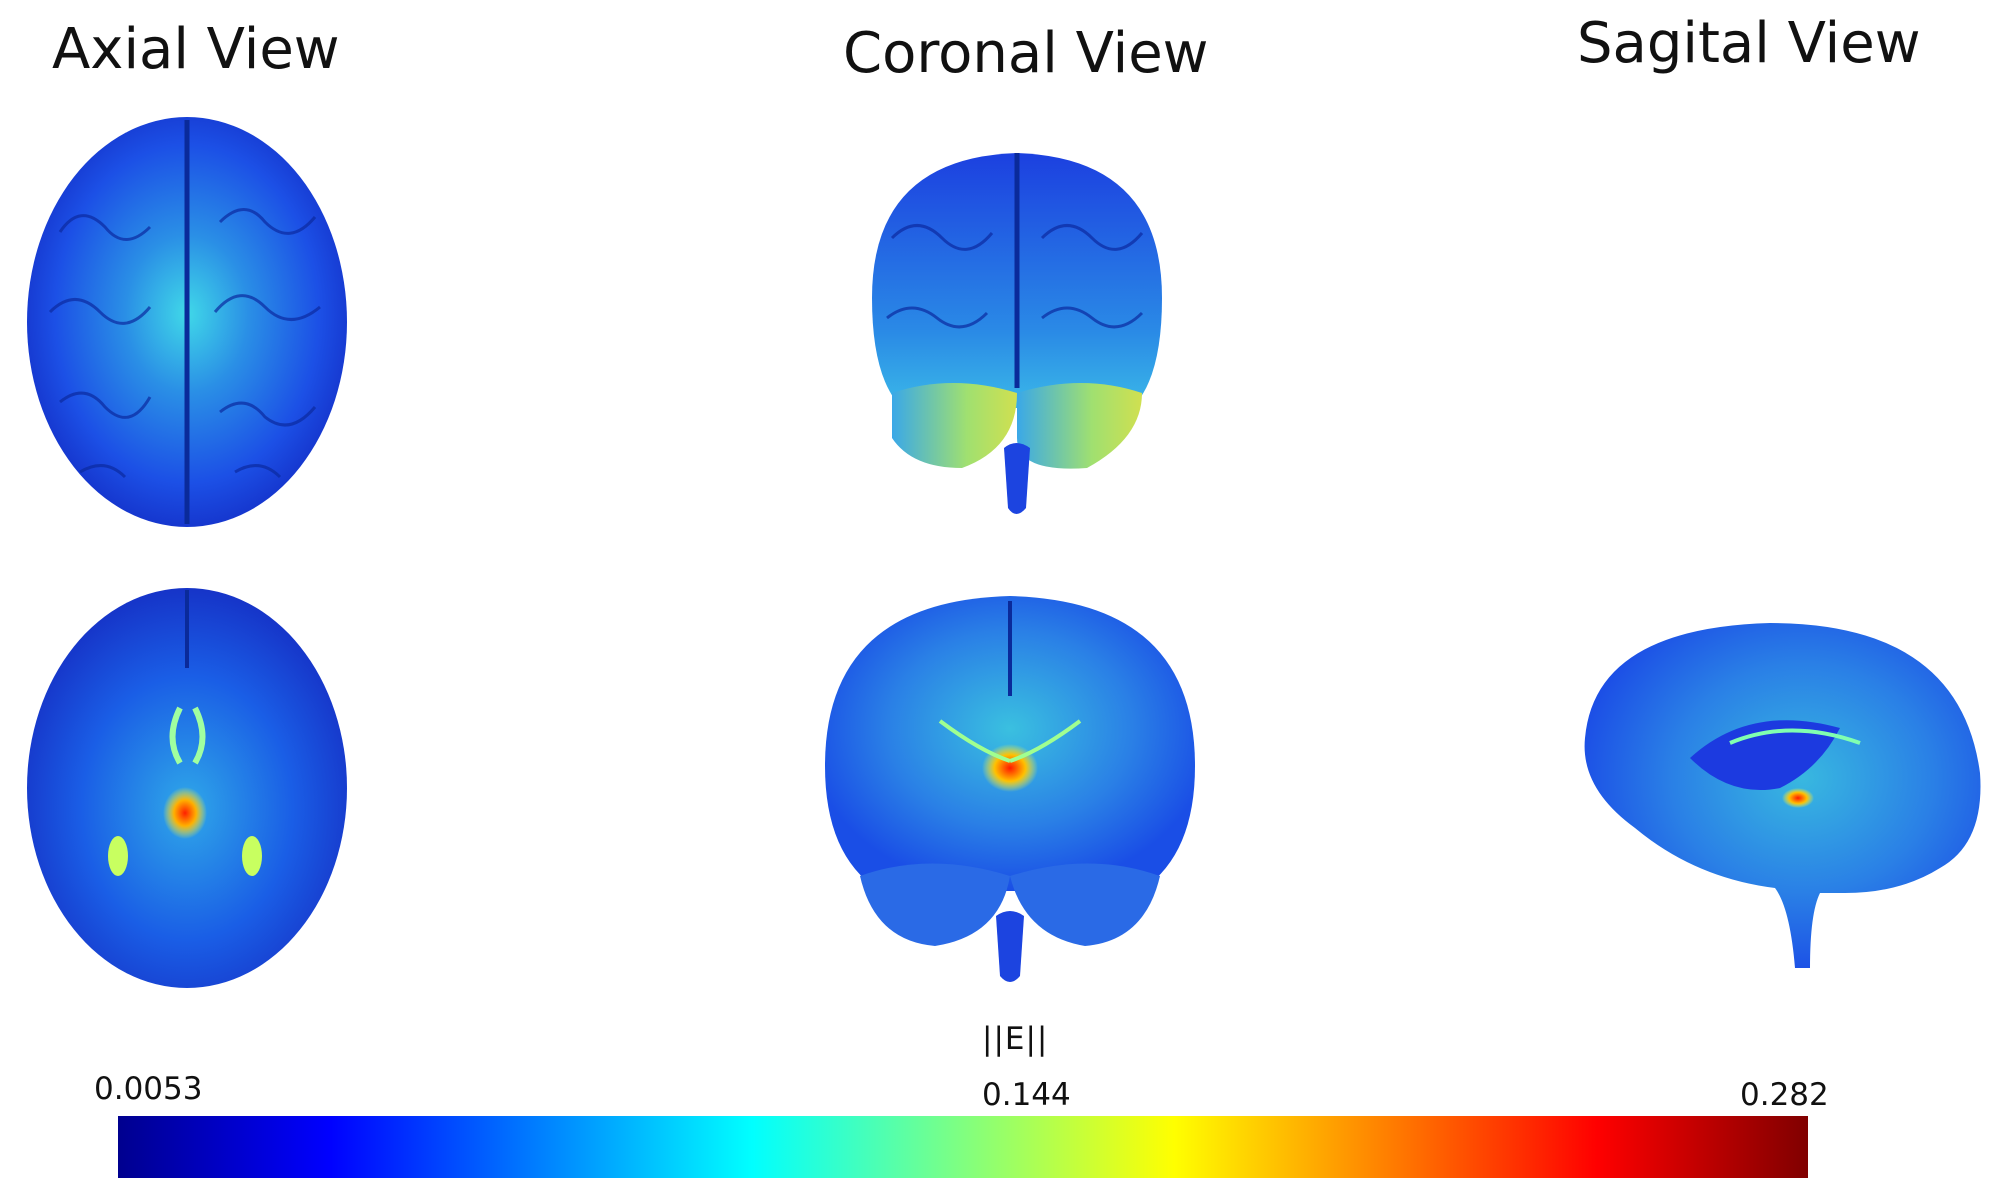  What do you see at coordinates (1749, 43) in the screenshot?
I see `sagital-view-title: Sagital View` at bounding box center [1749, 43].